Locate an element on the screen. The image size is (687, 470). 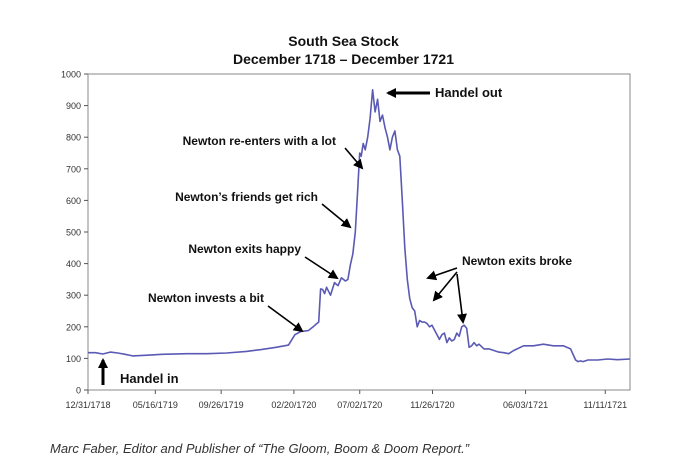
annotation-label: Newton exits happy is located at coordinates (244, 249).